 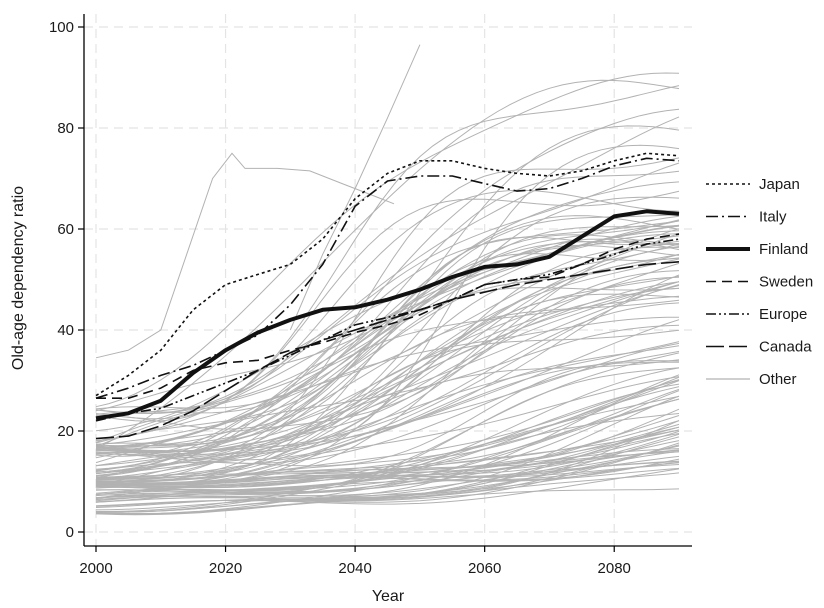 What do you see at coordinates (786, 282) in the screenshot?
I see `legend-label-sweden: Sweden` at bounding box center [786, 282].